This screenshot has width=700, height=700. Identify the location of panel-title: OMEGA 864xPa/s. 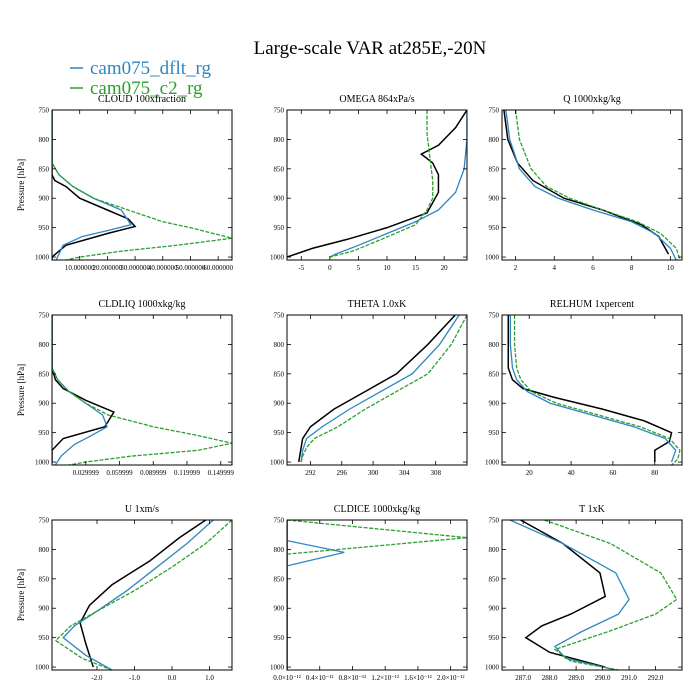
(376, 99).